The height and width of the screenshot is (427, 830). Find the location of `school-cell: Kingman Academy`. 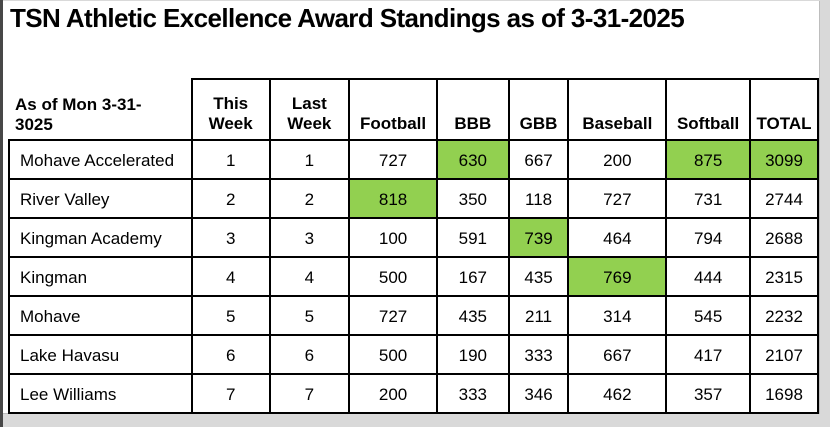

school-cell: Kingman Academy is located at coordinates (100, 237).